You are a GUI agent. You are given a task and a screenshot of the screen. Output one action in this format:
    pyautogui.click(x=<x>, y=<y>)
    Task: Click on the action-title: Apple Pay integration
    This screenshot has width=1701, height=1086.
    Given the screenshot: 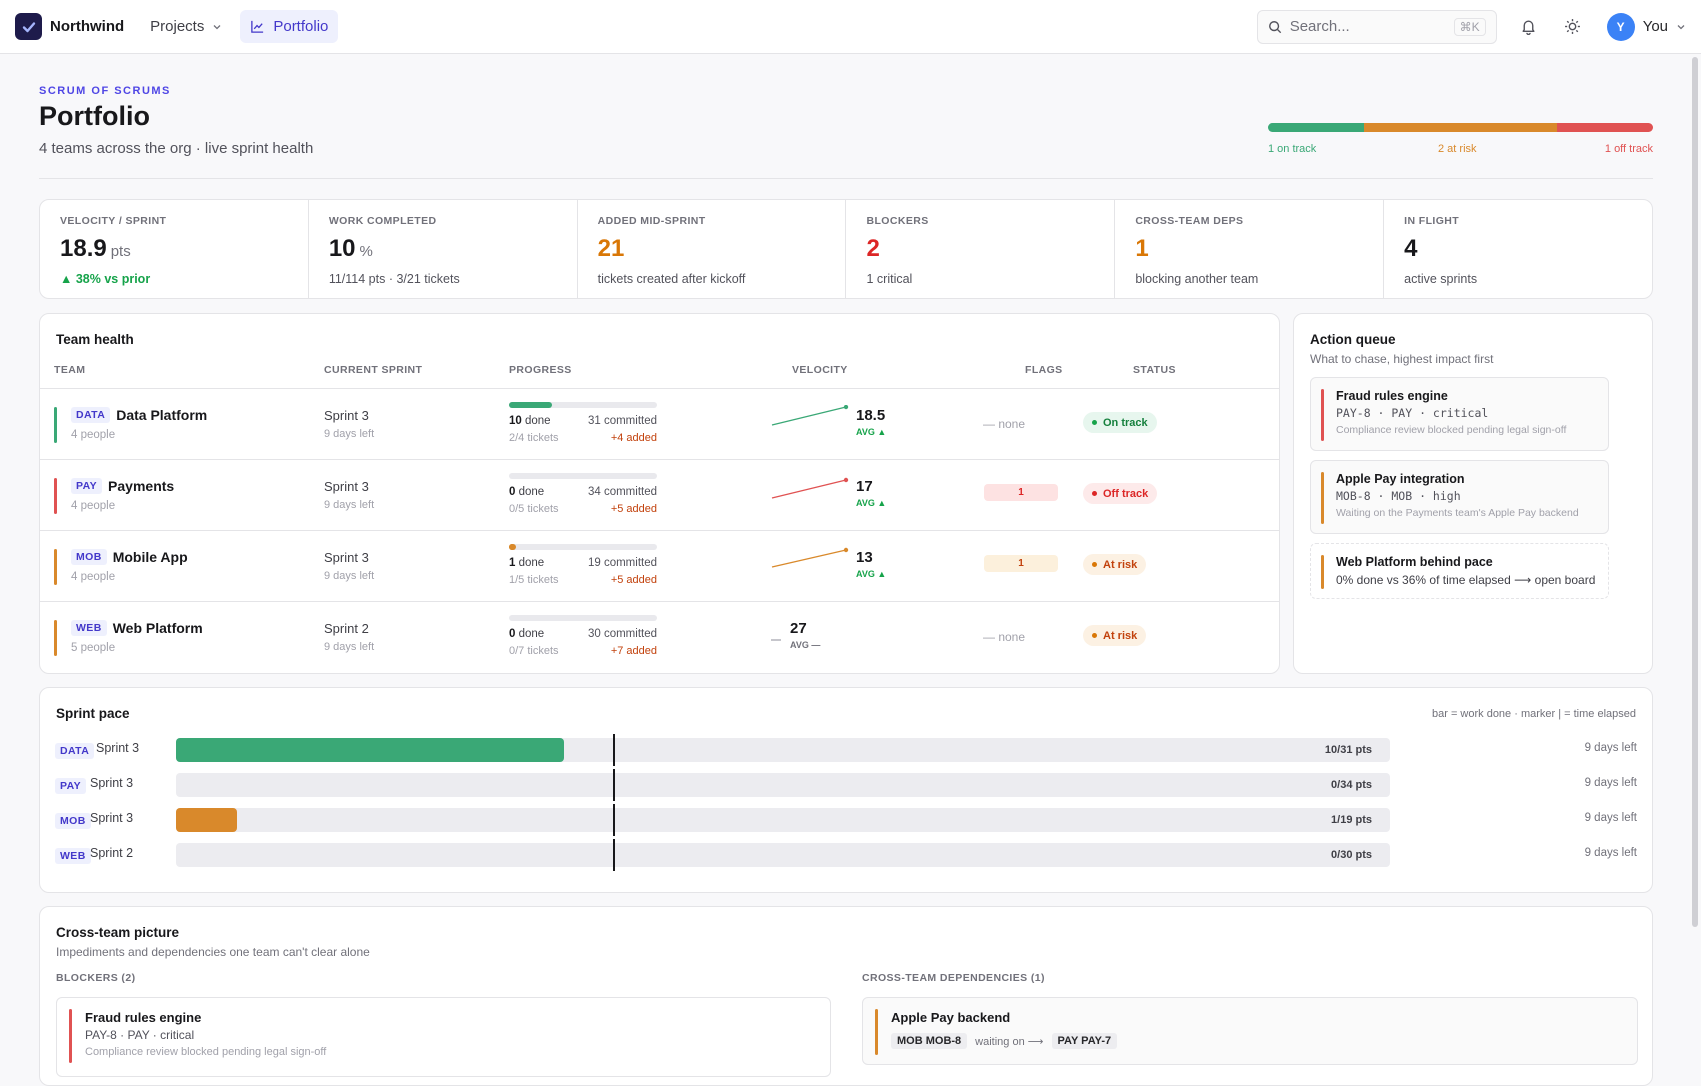 What is the action you would take?
    pyautogui.click(x=1400, y=479)
    